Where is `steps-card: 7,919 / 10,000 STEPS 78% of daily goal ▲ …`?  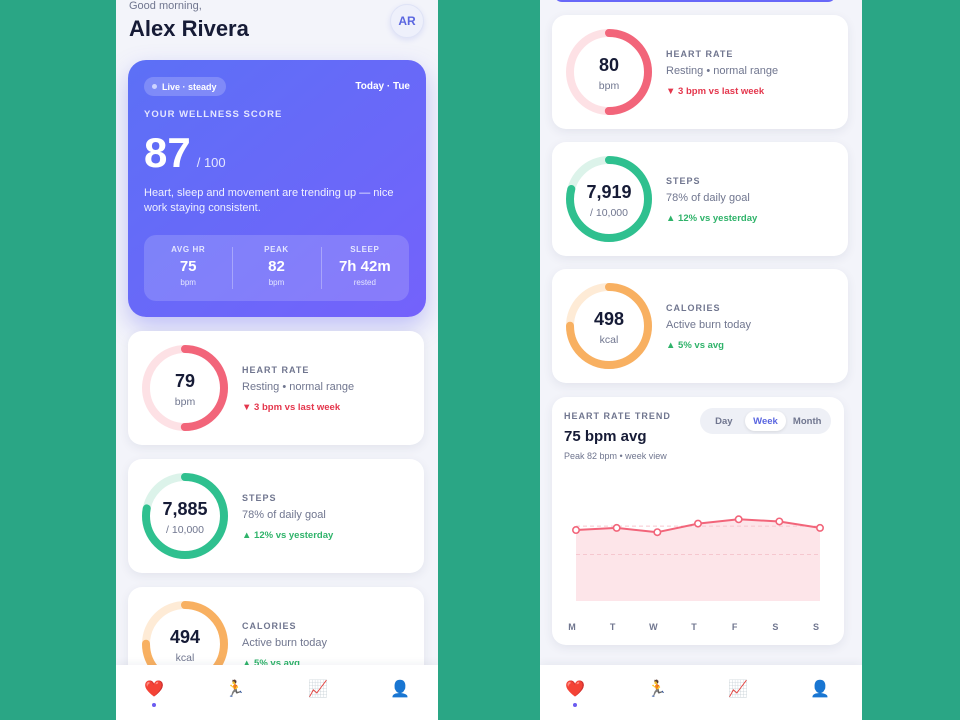
steps-card: 7,919 / 10,000 STEPS 78% of daily goal ▲ … is located at coordinates (700, 199).